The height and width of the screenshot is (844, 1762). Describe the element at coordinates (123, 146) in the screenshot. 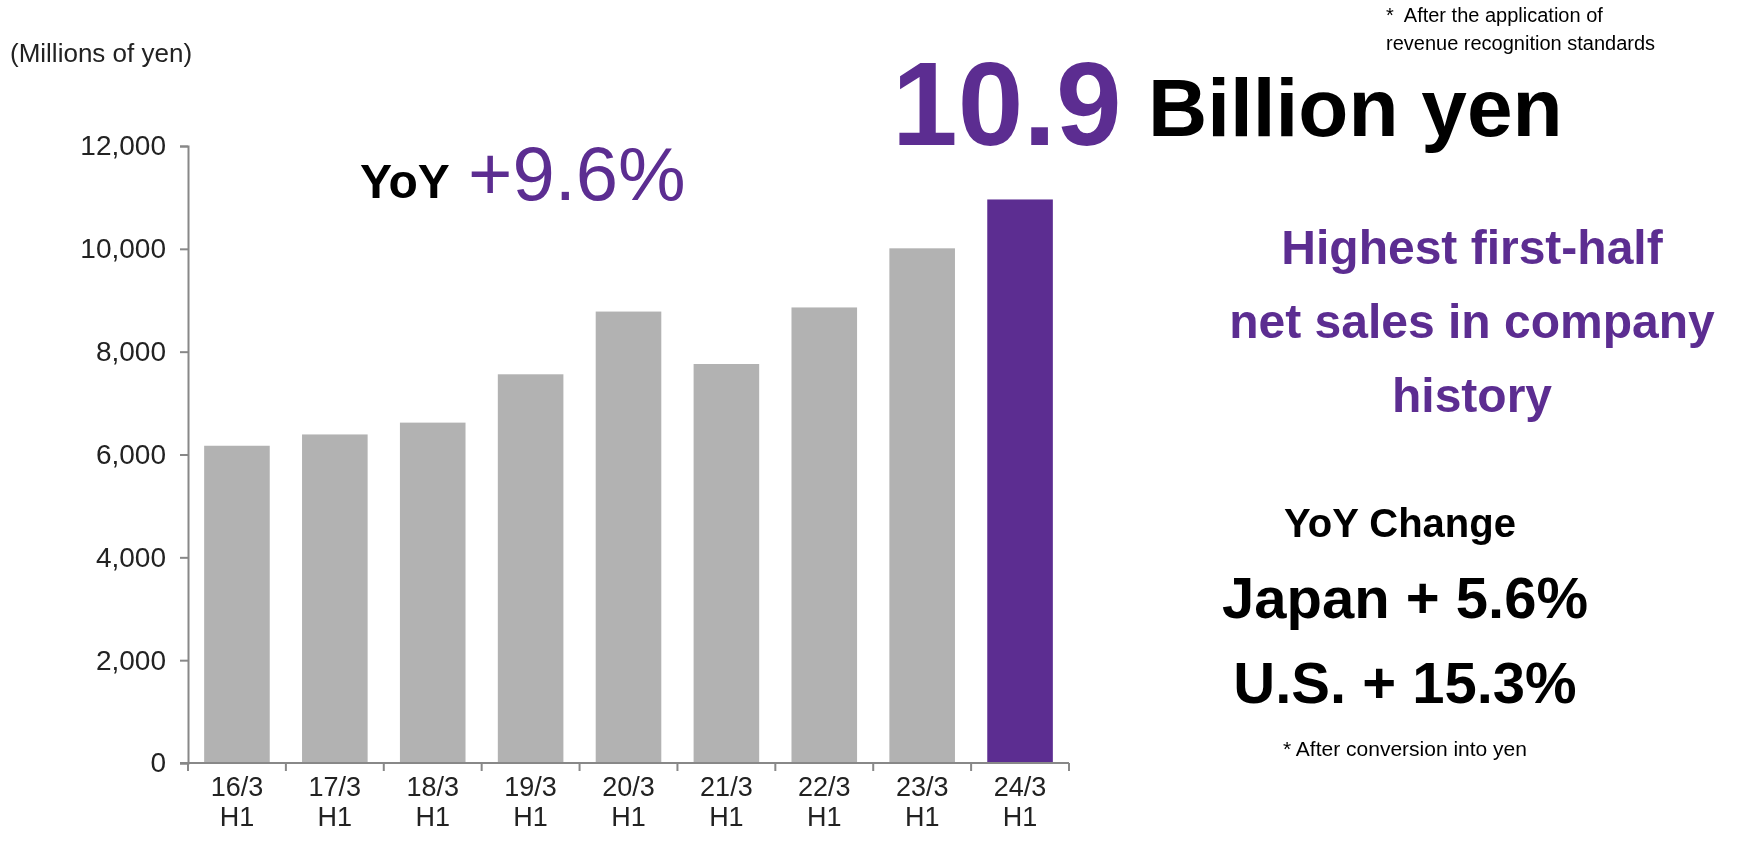

I see `y-tick-label: 12,000` at that location.